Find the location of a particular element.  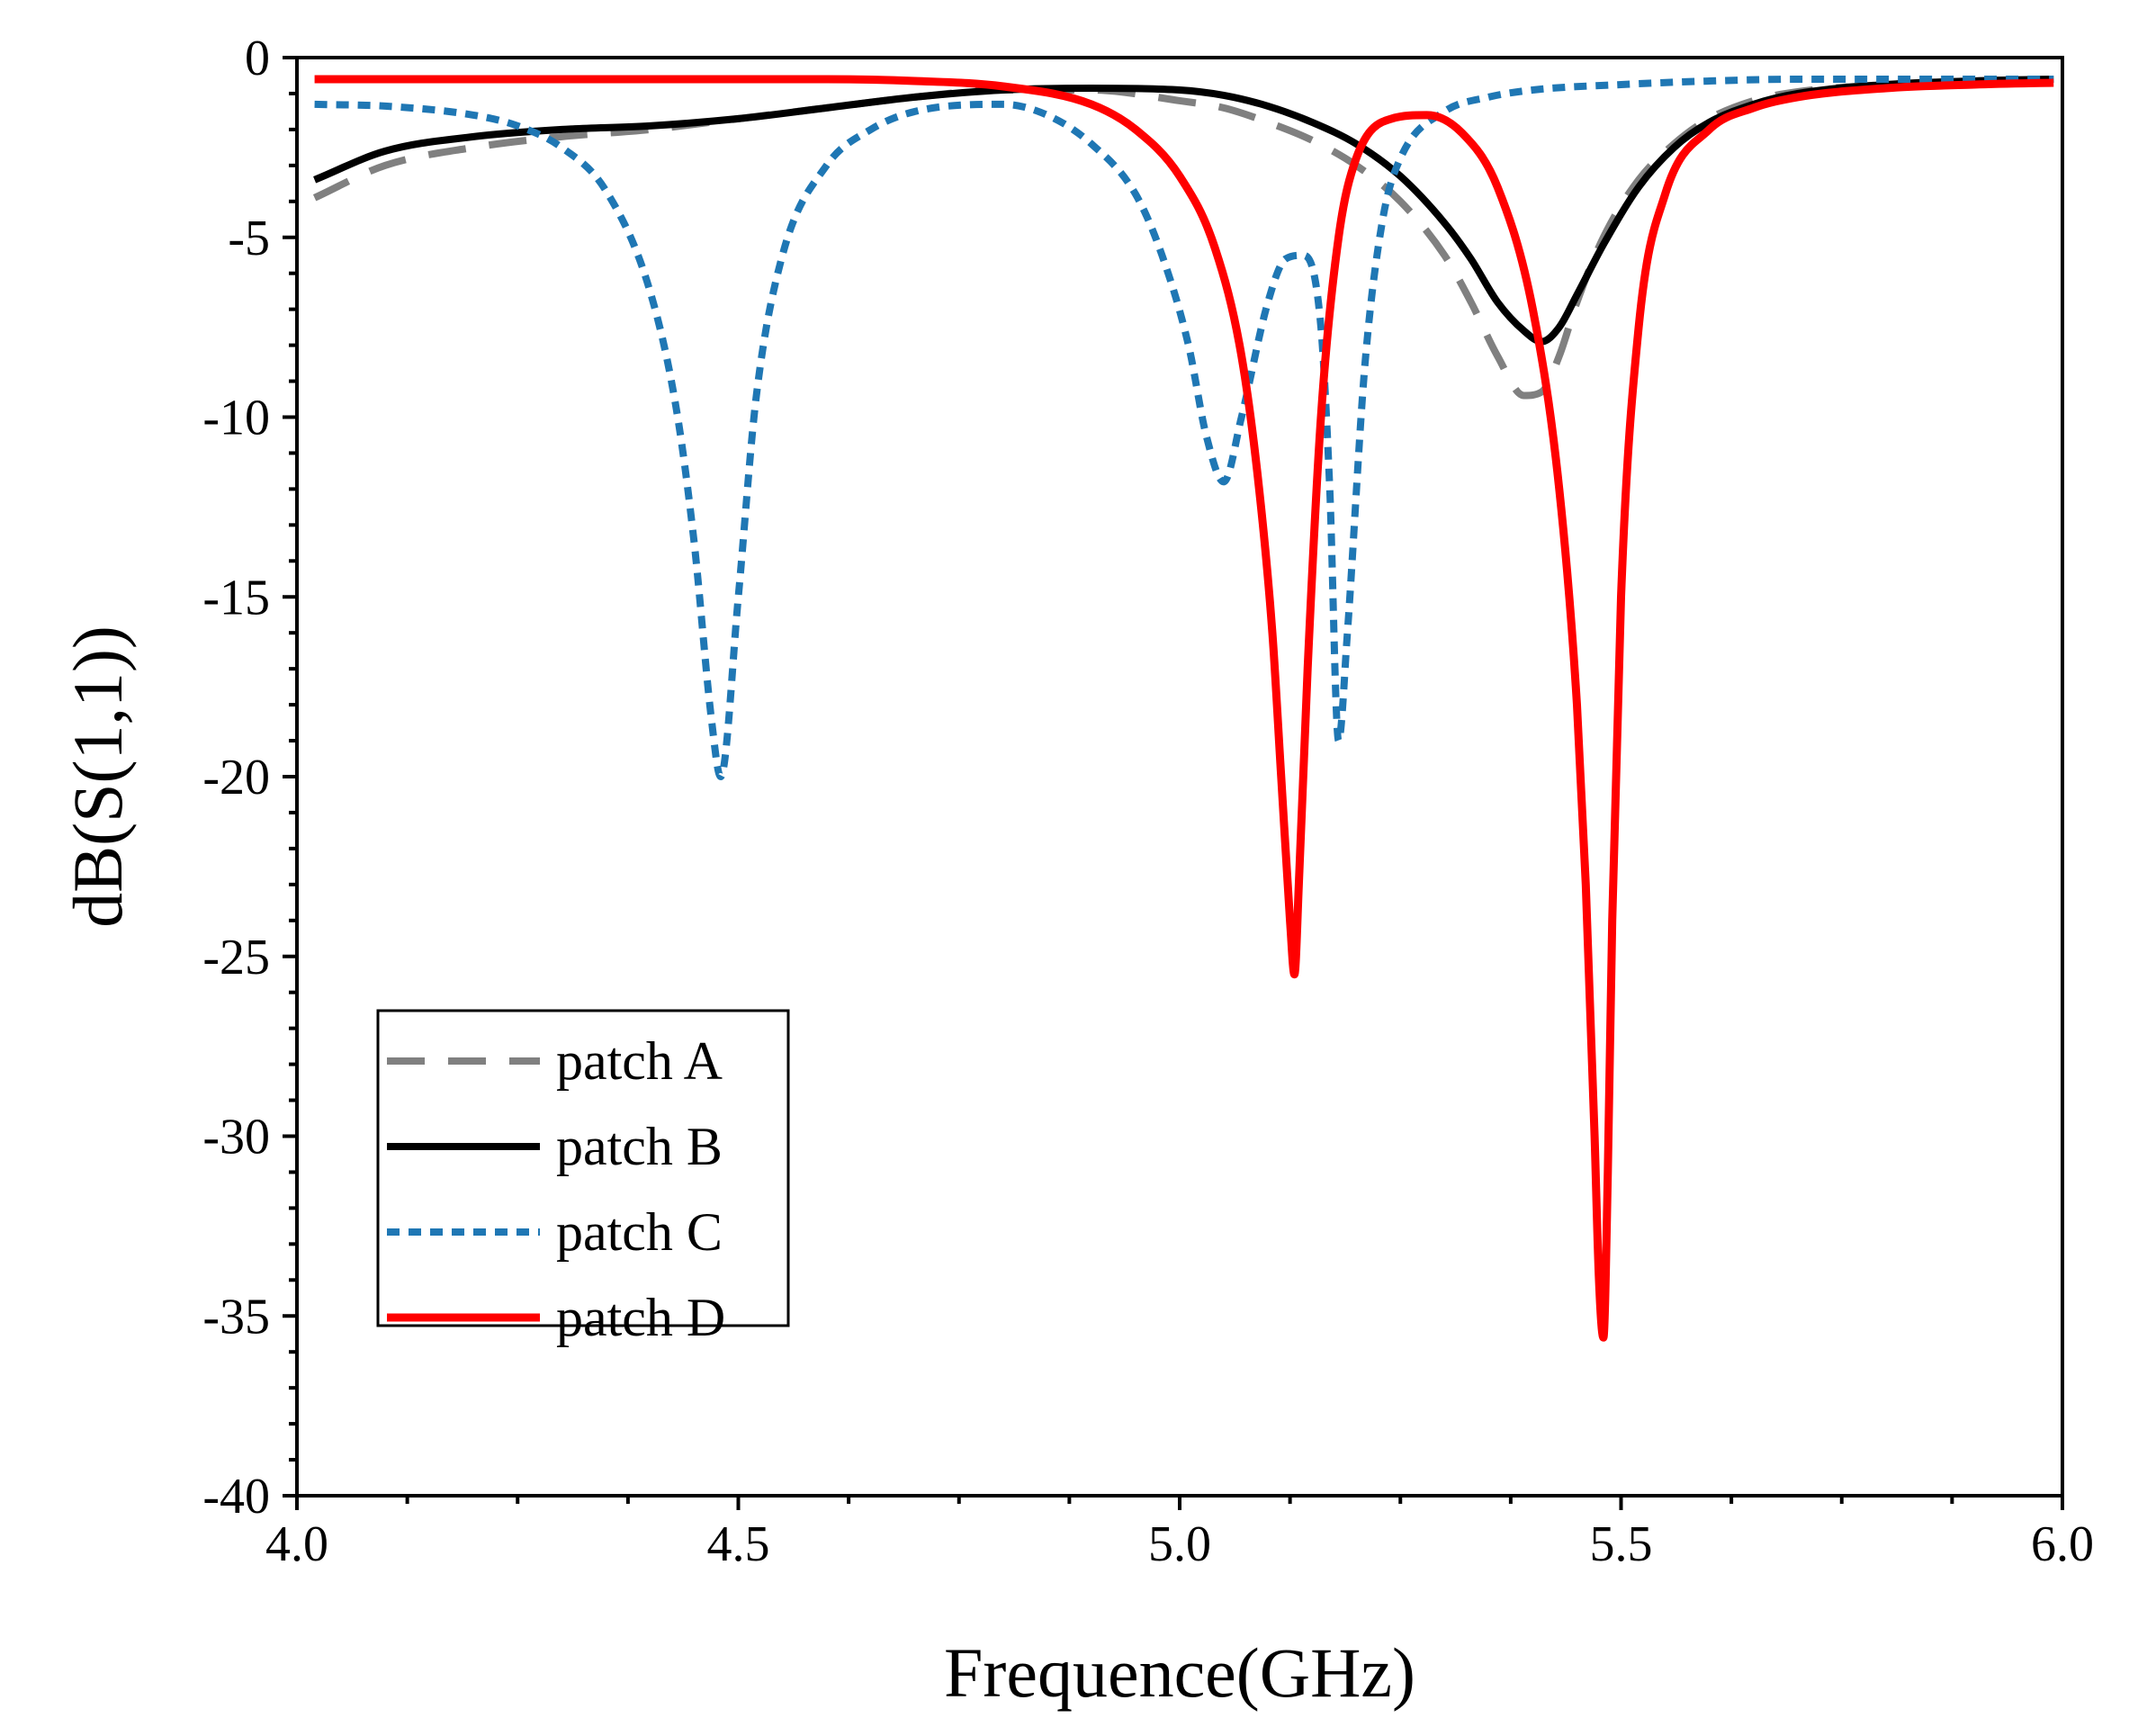

x-tick-label: 5.0 is located at coordinates (1179, 1544).